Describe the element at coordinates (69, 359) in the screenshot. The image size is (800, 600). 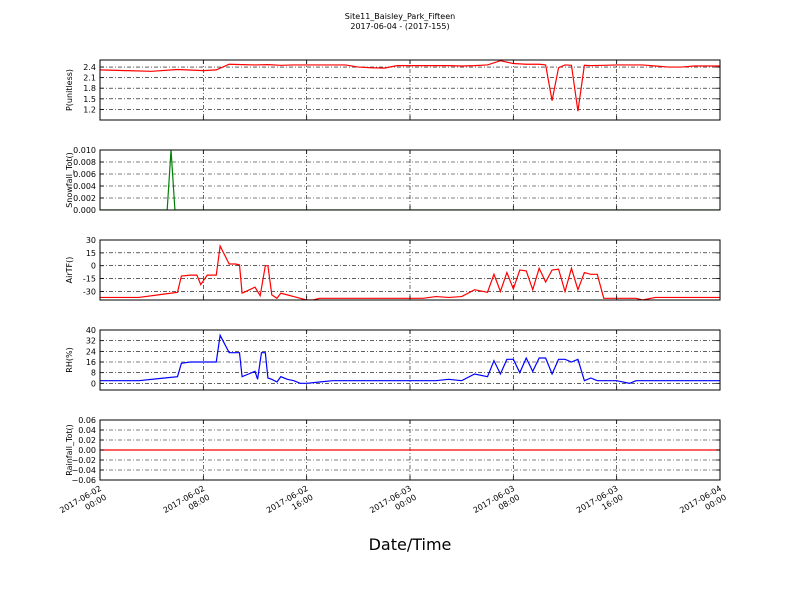
I see `y-axis-label: RH(%)` at that location.